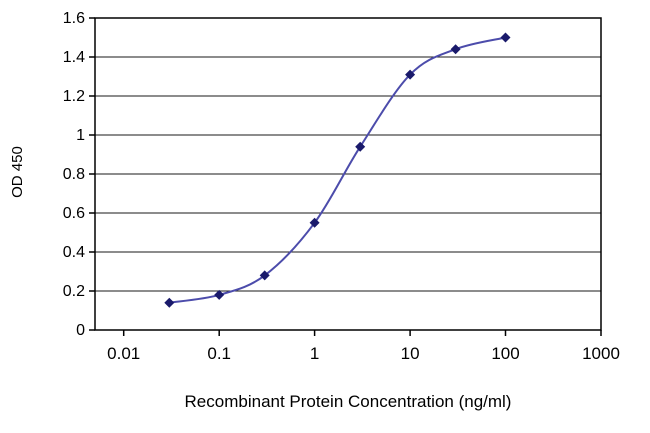  What do you see at coordinates (601, 353) in the screenshot?
I see `x-tick-label: 1000` at bounding box center [601, 353].